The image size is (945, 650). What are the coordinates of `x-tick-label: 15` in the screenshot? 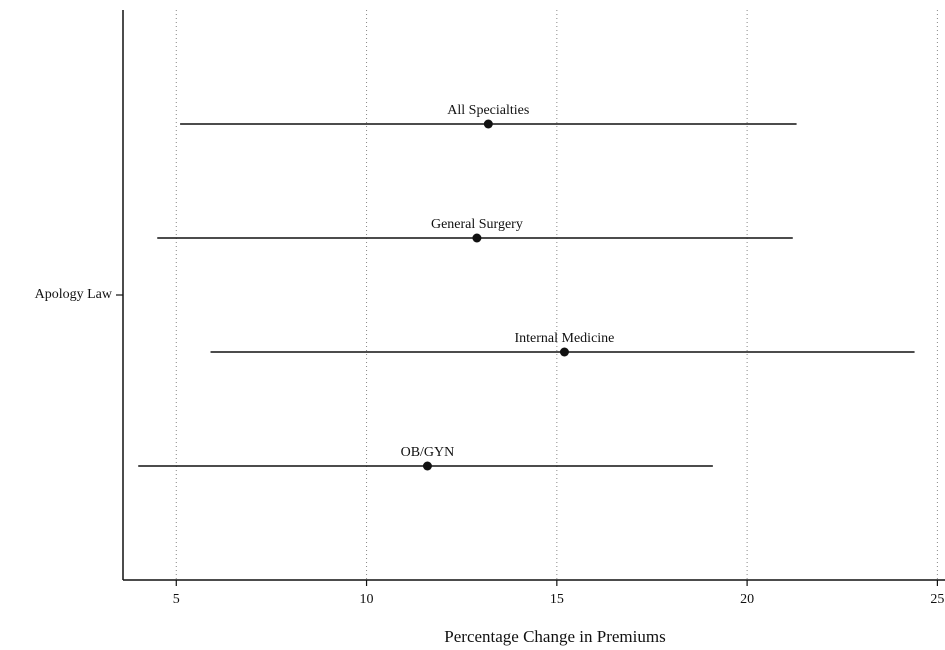 It's located at (557, 599).